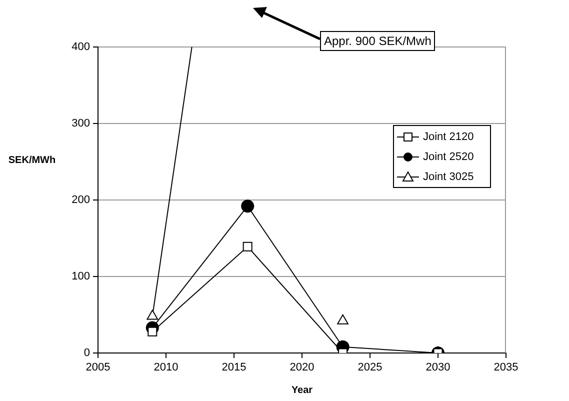 The width and height of the screenshot is (569, 401). I want to click on x-axis-title: Year, so click(302, 390).